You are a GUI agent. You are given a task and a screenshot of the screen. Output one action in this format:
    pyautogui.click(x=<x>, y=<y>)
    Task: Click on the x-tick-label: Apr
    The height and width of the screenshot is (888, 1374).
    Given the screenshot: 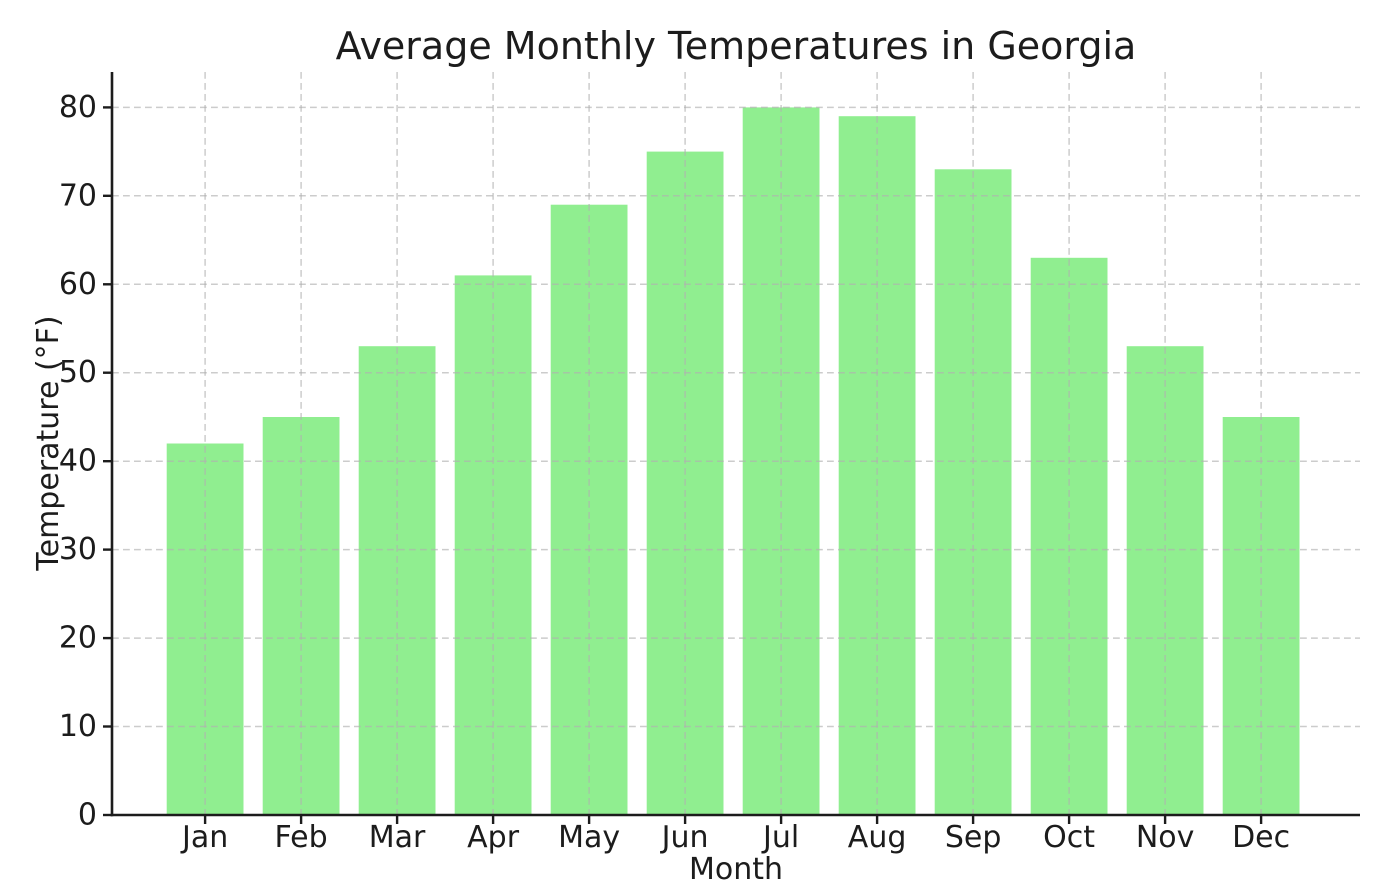 What is the action you would take?
    pyautogui.click(x=493, y=837)
    